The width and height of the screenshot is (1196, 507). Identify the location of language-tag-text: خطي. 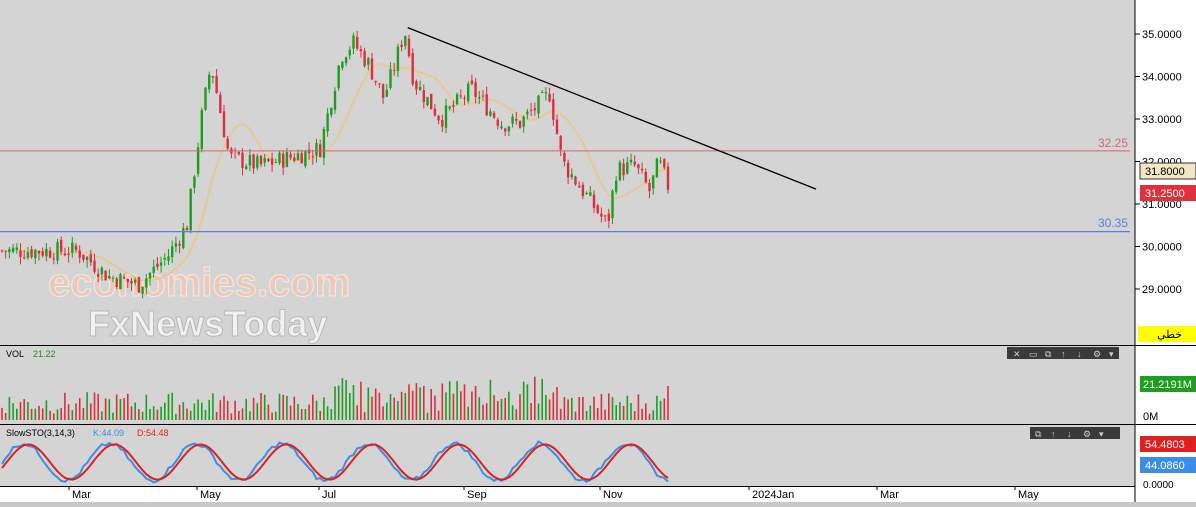
(1169, 335).